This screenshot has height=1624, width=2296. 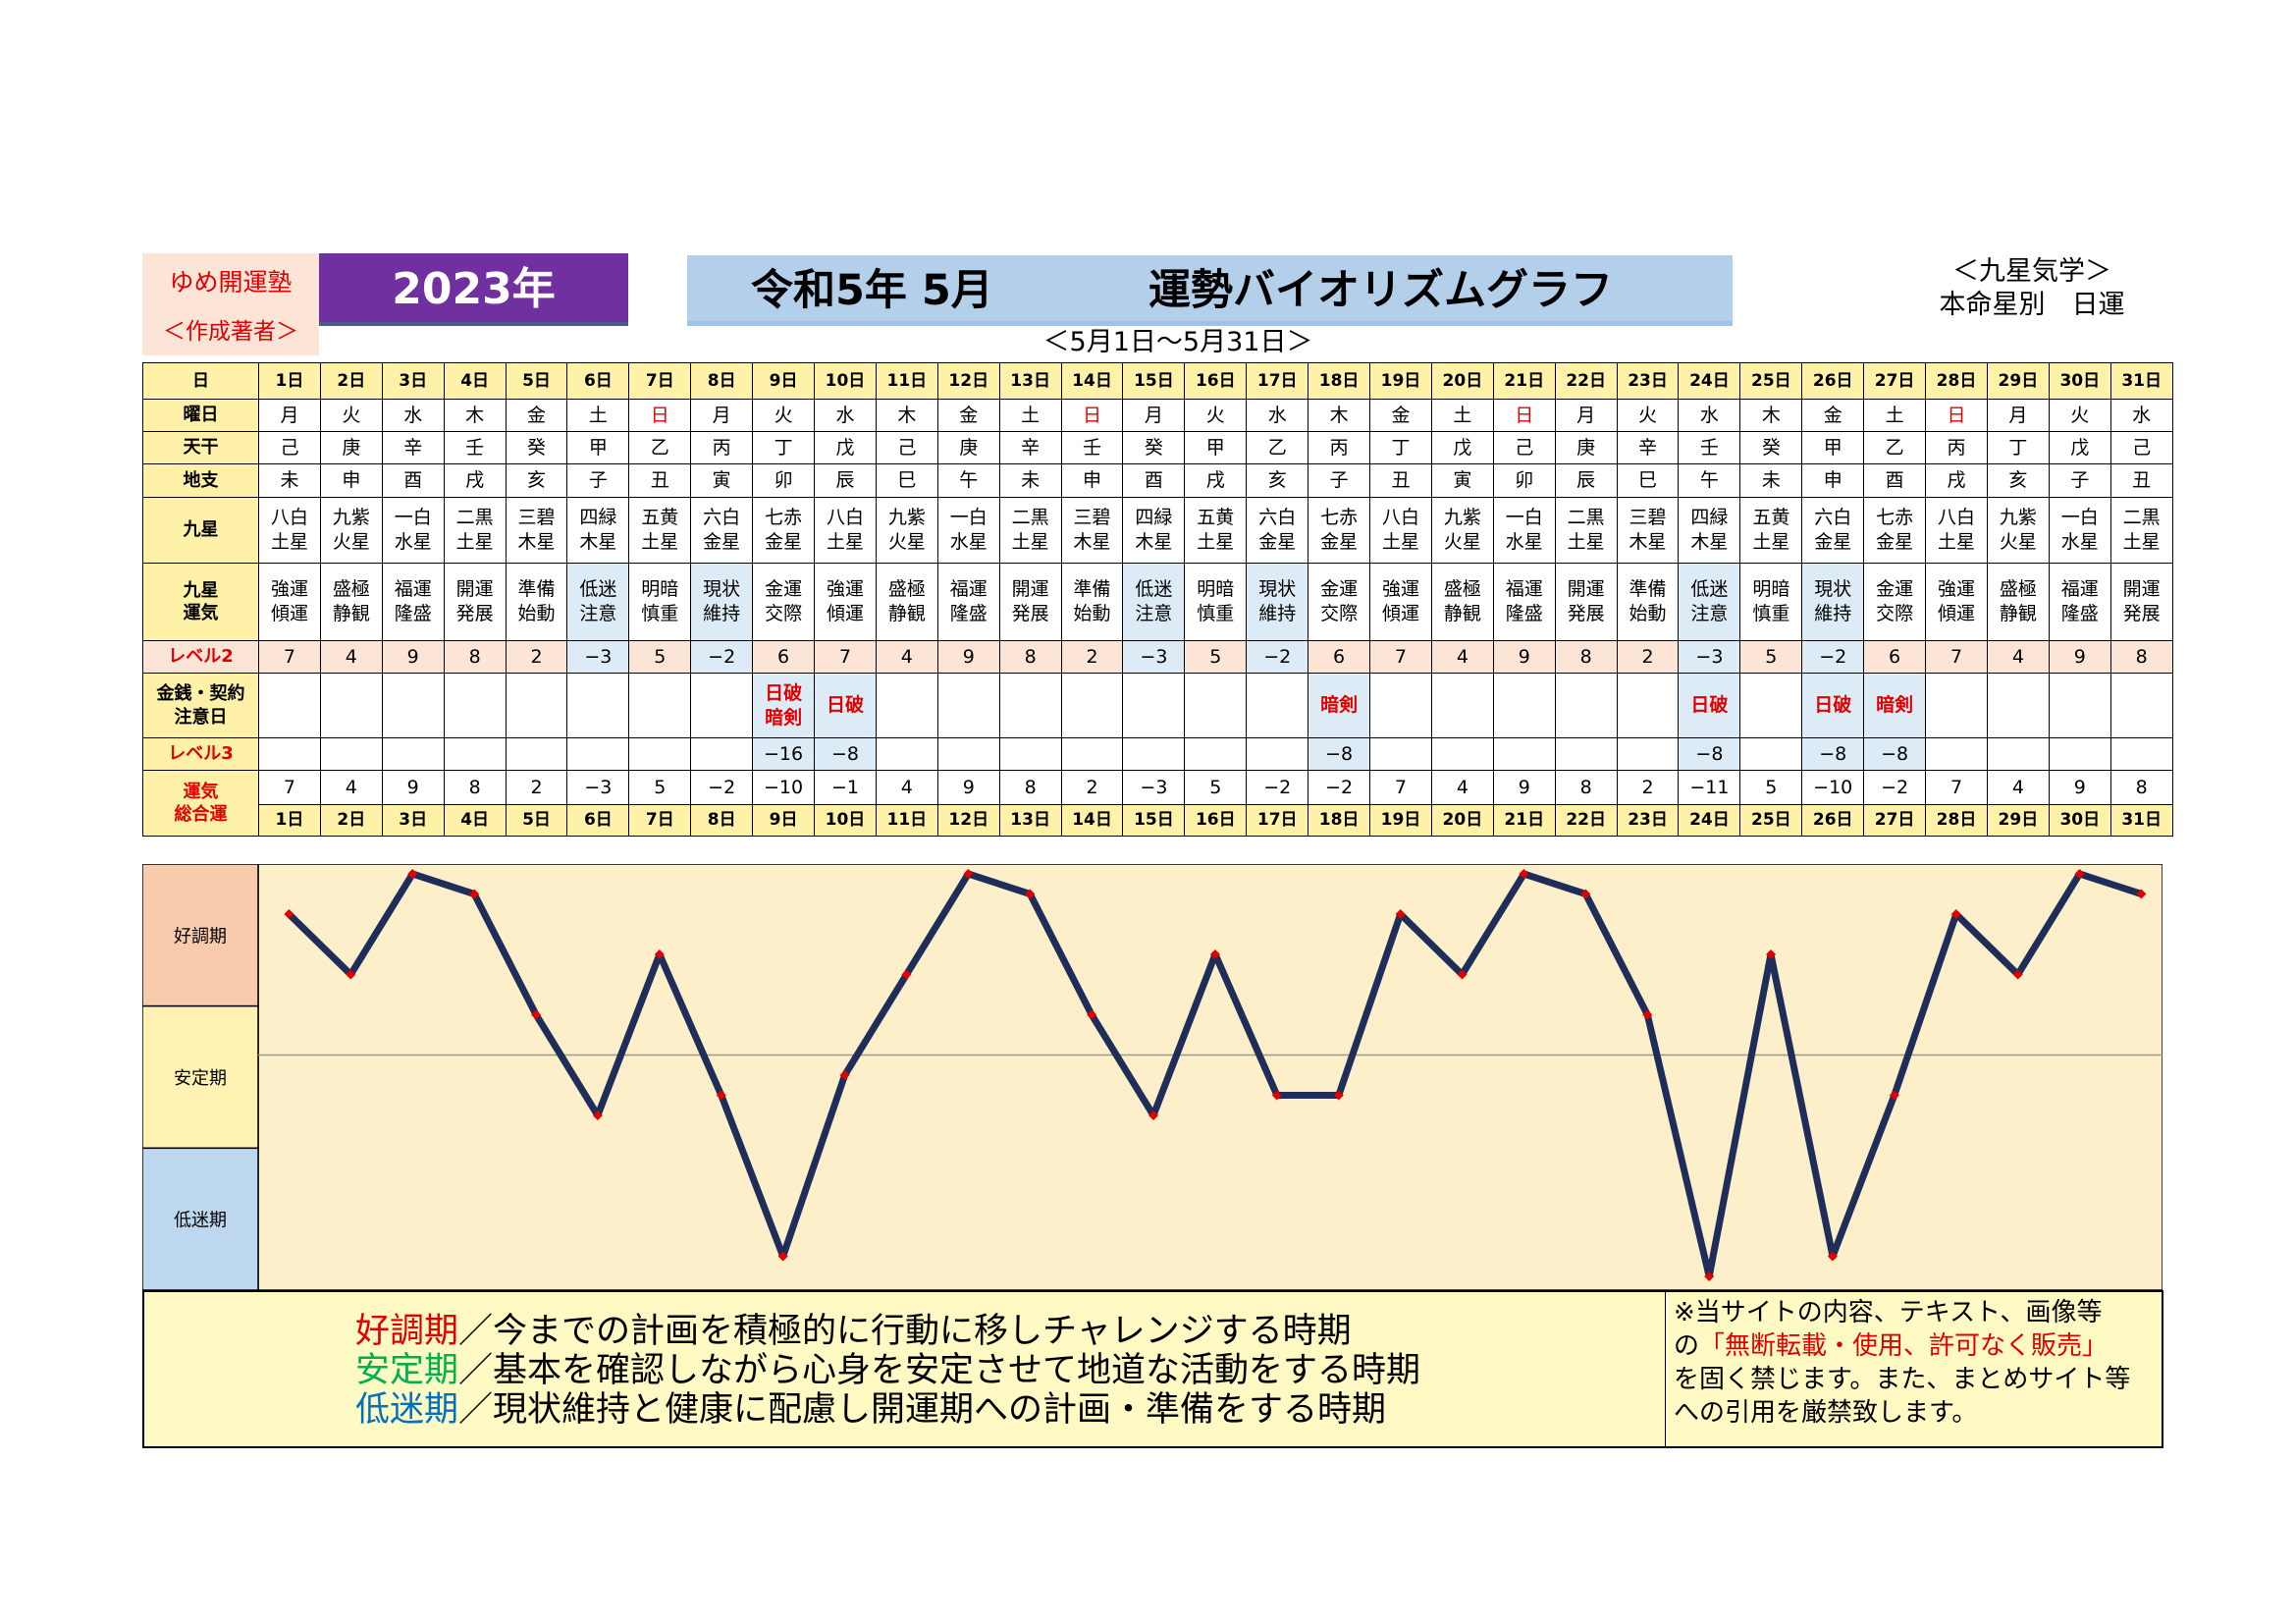 What do you see at coordinates (598, 530) in the screenshot?
I see `star-cell: 四緑 木星` at bounding box center [598, 530].